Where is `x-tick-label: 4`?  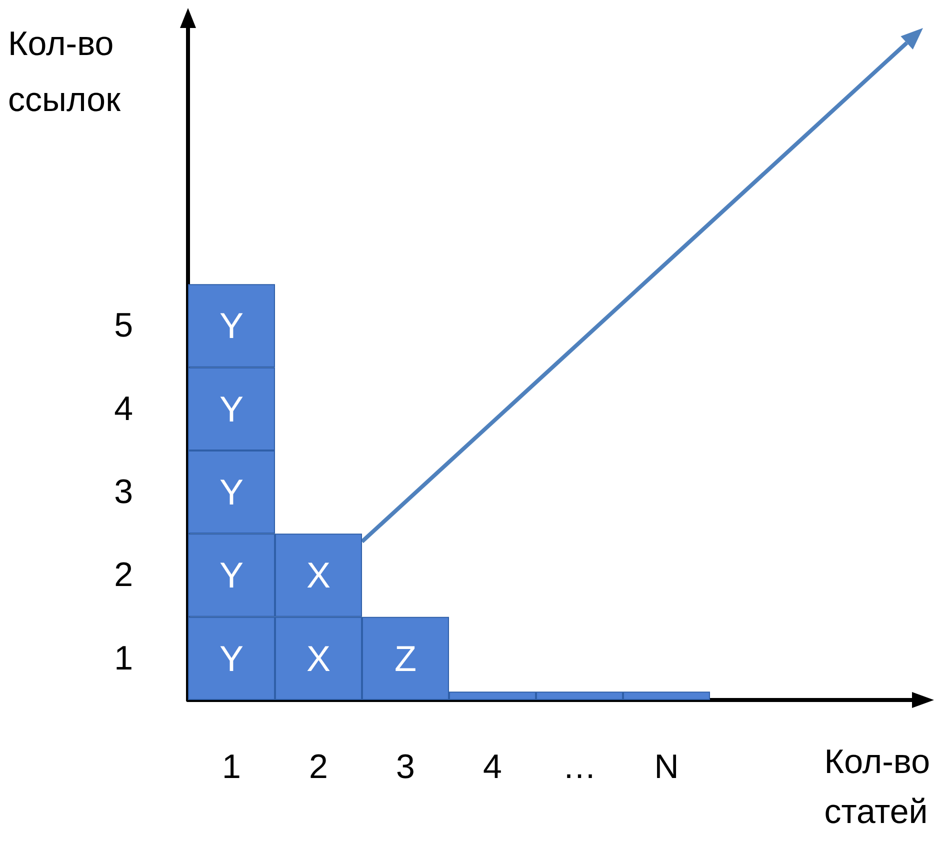 x-tick-label: 4 is located at coordinates (492, 767).